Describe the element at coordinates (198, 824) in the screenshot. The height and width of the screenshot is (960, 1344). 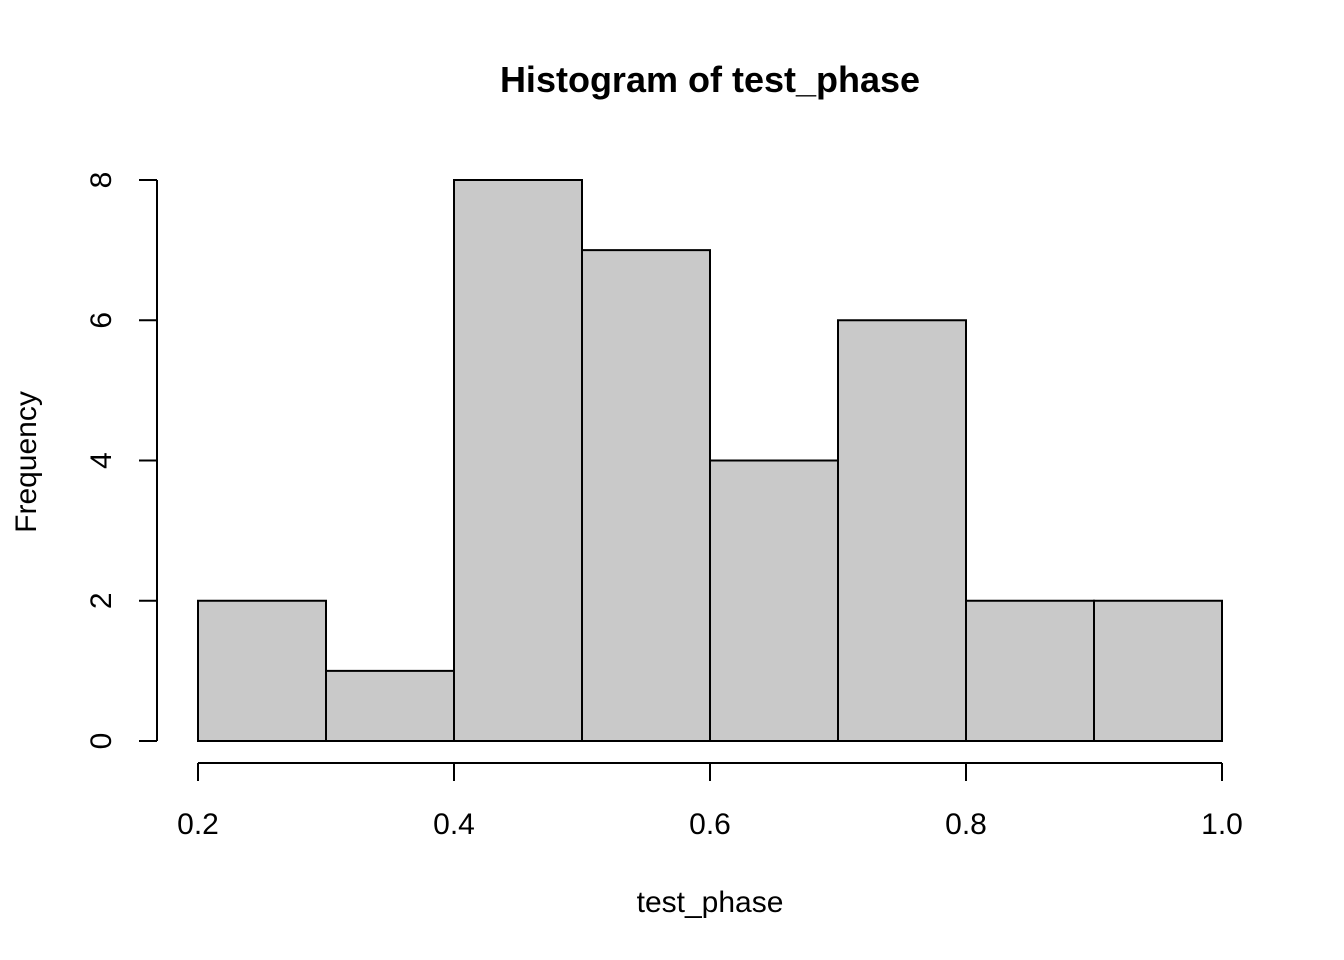
I see `x-tick-label-0: 0.2` at that location.